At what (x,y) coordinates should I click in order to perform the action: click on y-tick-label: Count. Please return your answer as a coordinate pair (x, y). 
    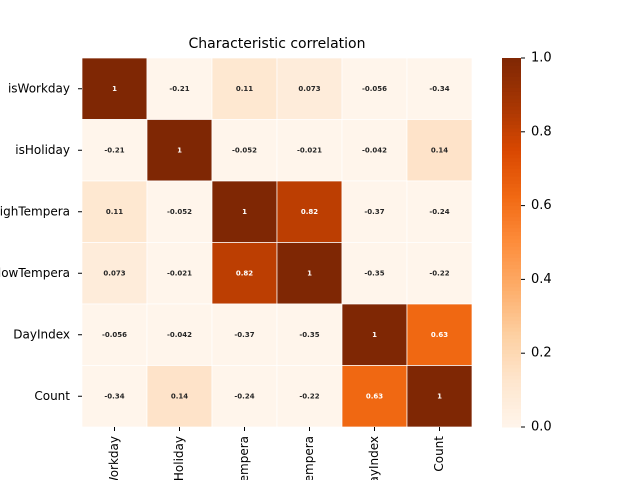
    Looking at the image, I should click on (52, 396).